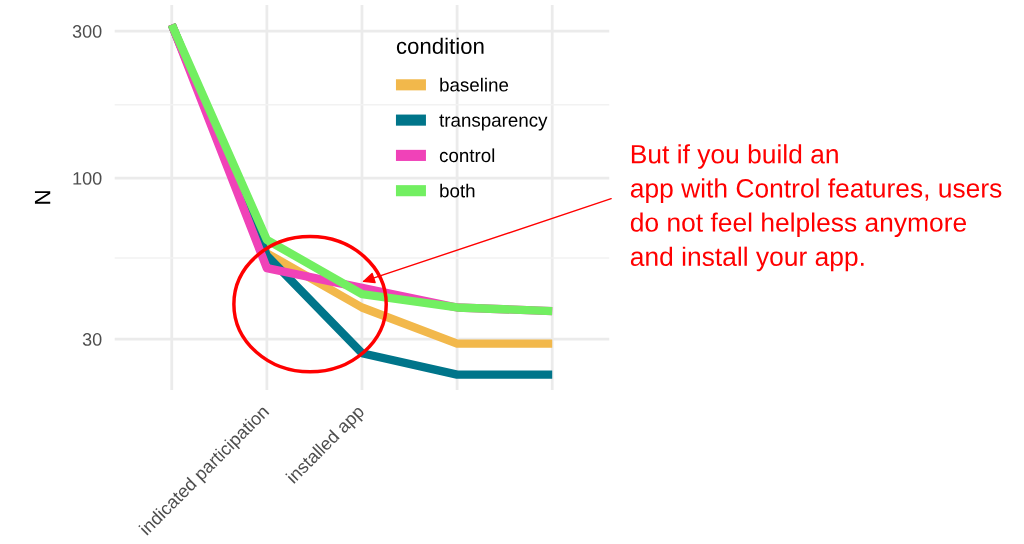  I want to click on y-tick-label: 30, so click(92, 339).